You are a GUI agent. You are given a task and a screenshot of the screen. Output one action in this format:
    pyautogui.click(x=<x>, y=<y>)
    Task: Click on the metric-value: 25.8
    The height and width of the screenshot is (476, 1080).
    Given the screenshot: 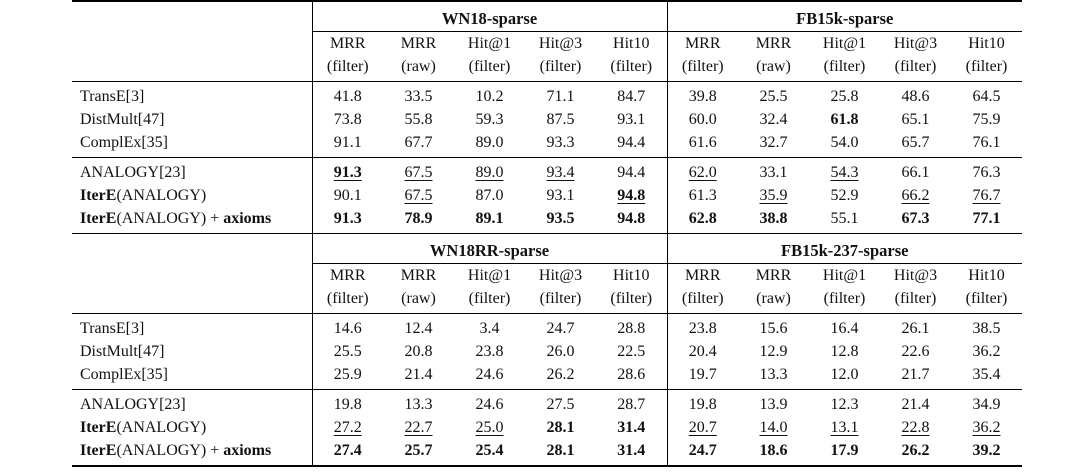 What is the action you would take?
    pyautogui.click(x=844, y=96)
    